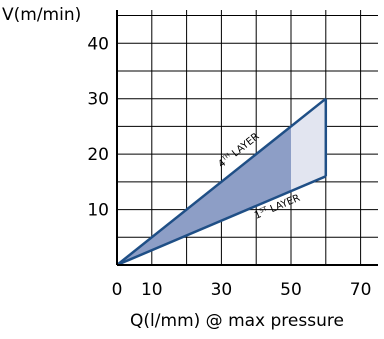 This screenshot has height=339, width=384. What do you see at coordinates (98, 211) in the screenshot?
I see `y-tick-label: 10` at bounding box center [98, 211].